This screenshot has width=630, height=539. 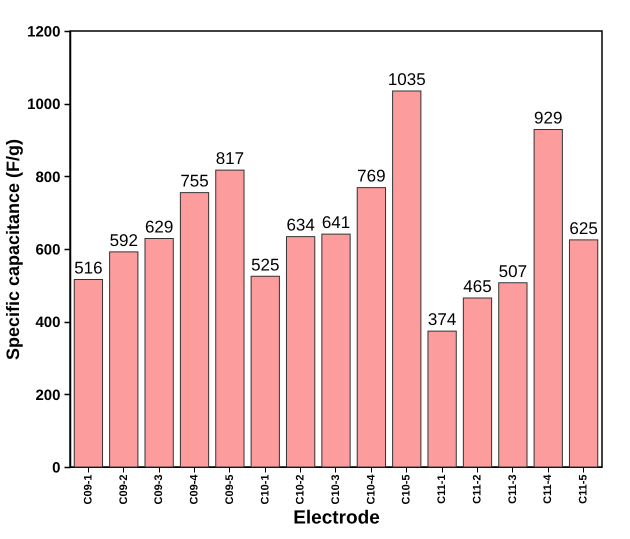 What do you see at coordinates (47, 250) in the screenshot?
I see `y-tick-label: 600` at bounding box center [47, 250].